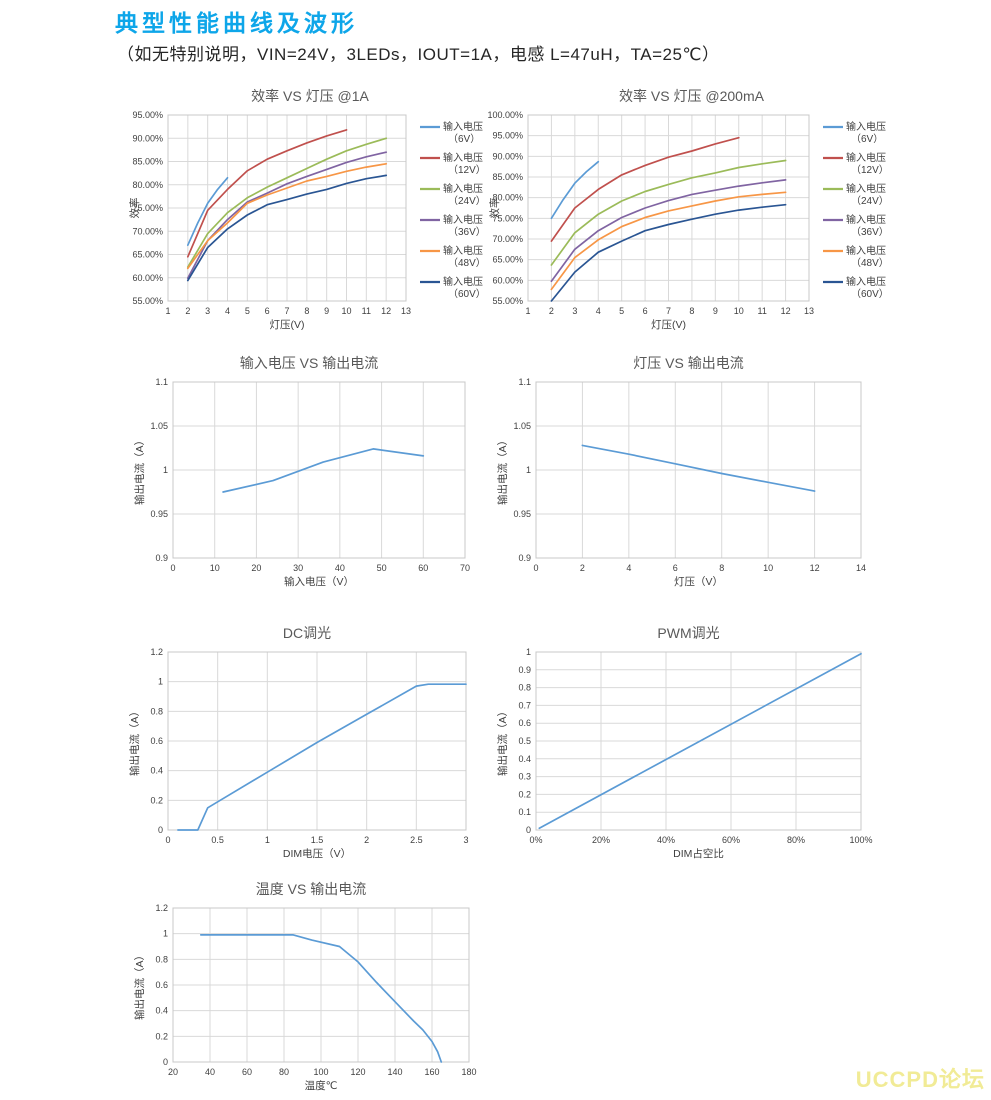 Image resolution: width=991 pixels, height=1100 pixels. I want to click on svg-text: 120, so click(357, 1072).